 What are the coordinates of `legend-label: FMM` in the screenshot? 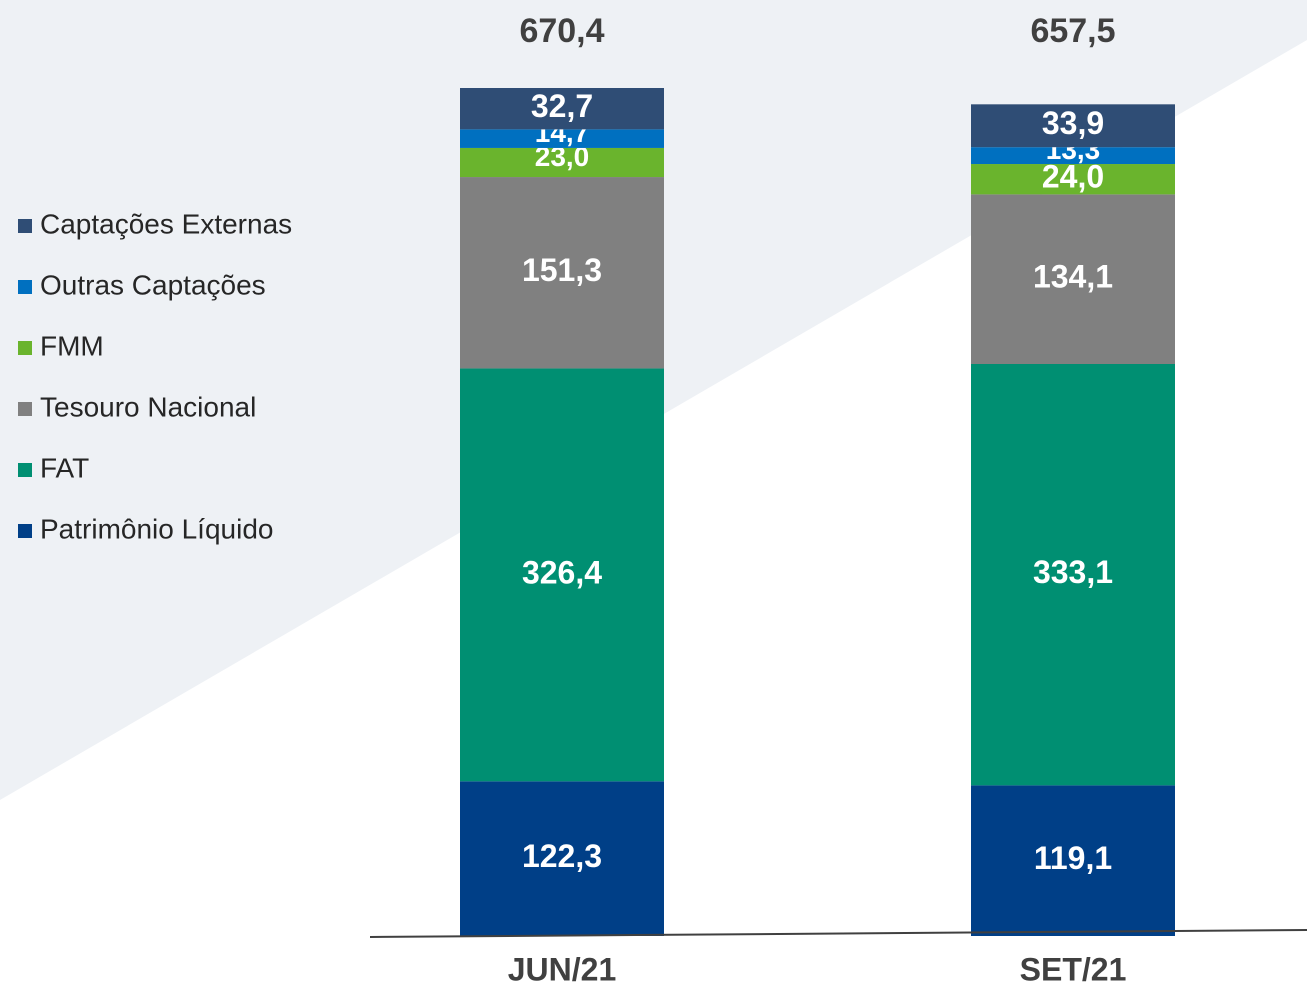 It's located at (72, 345).